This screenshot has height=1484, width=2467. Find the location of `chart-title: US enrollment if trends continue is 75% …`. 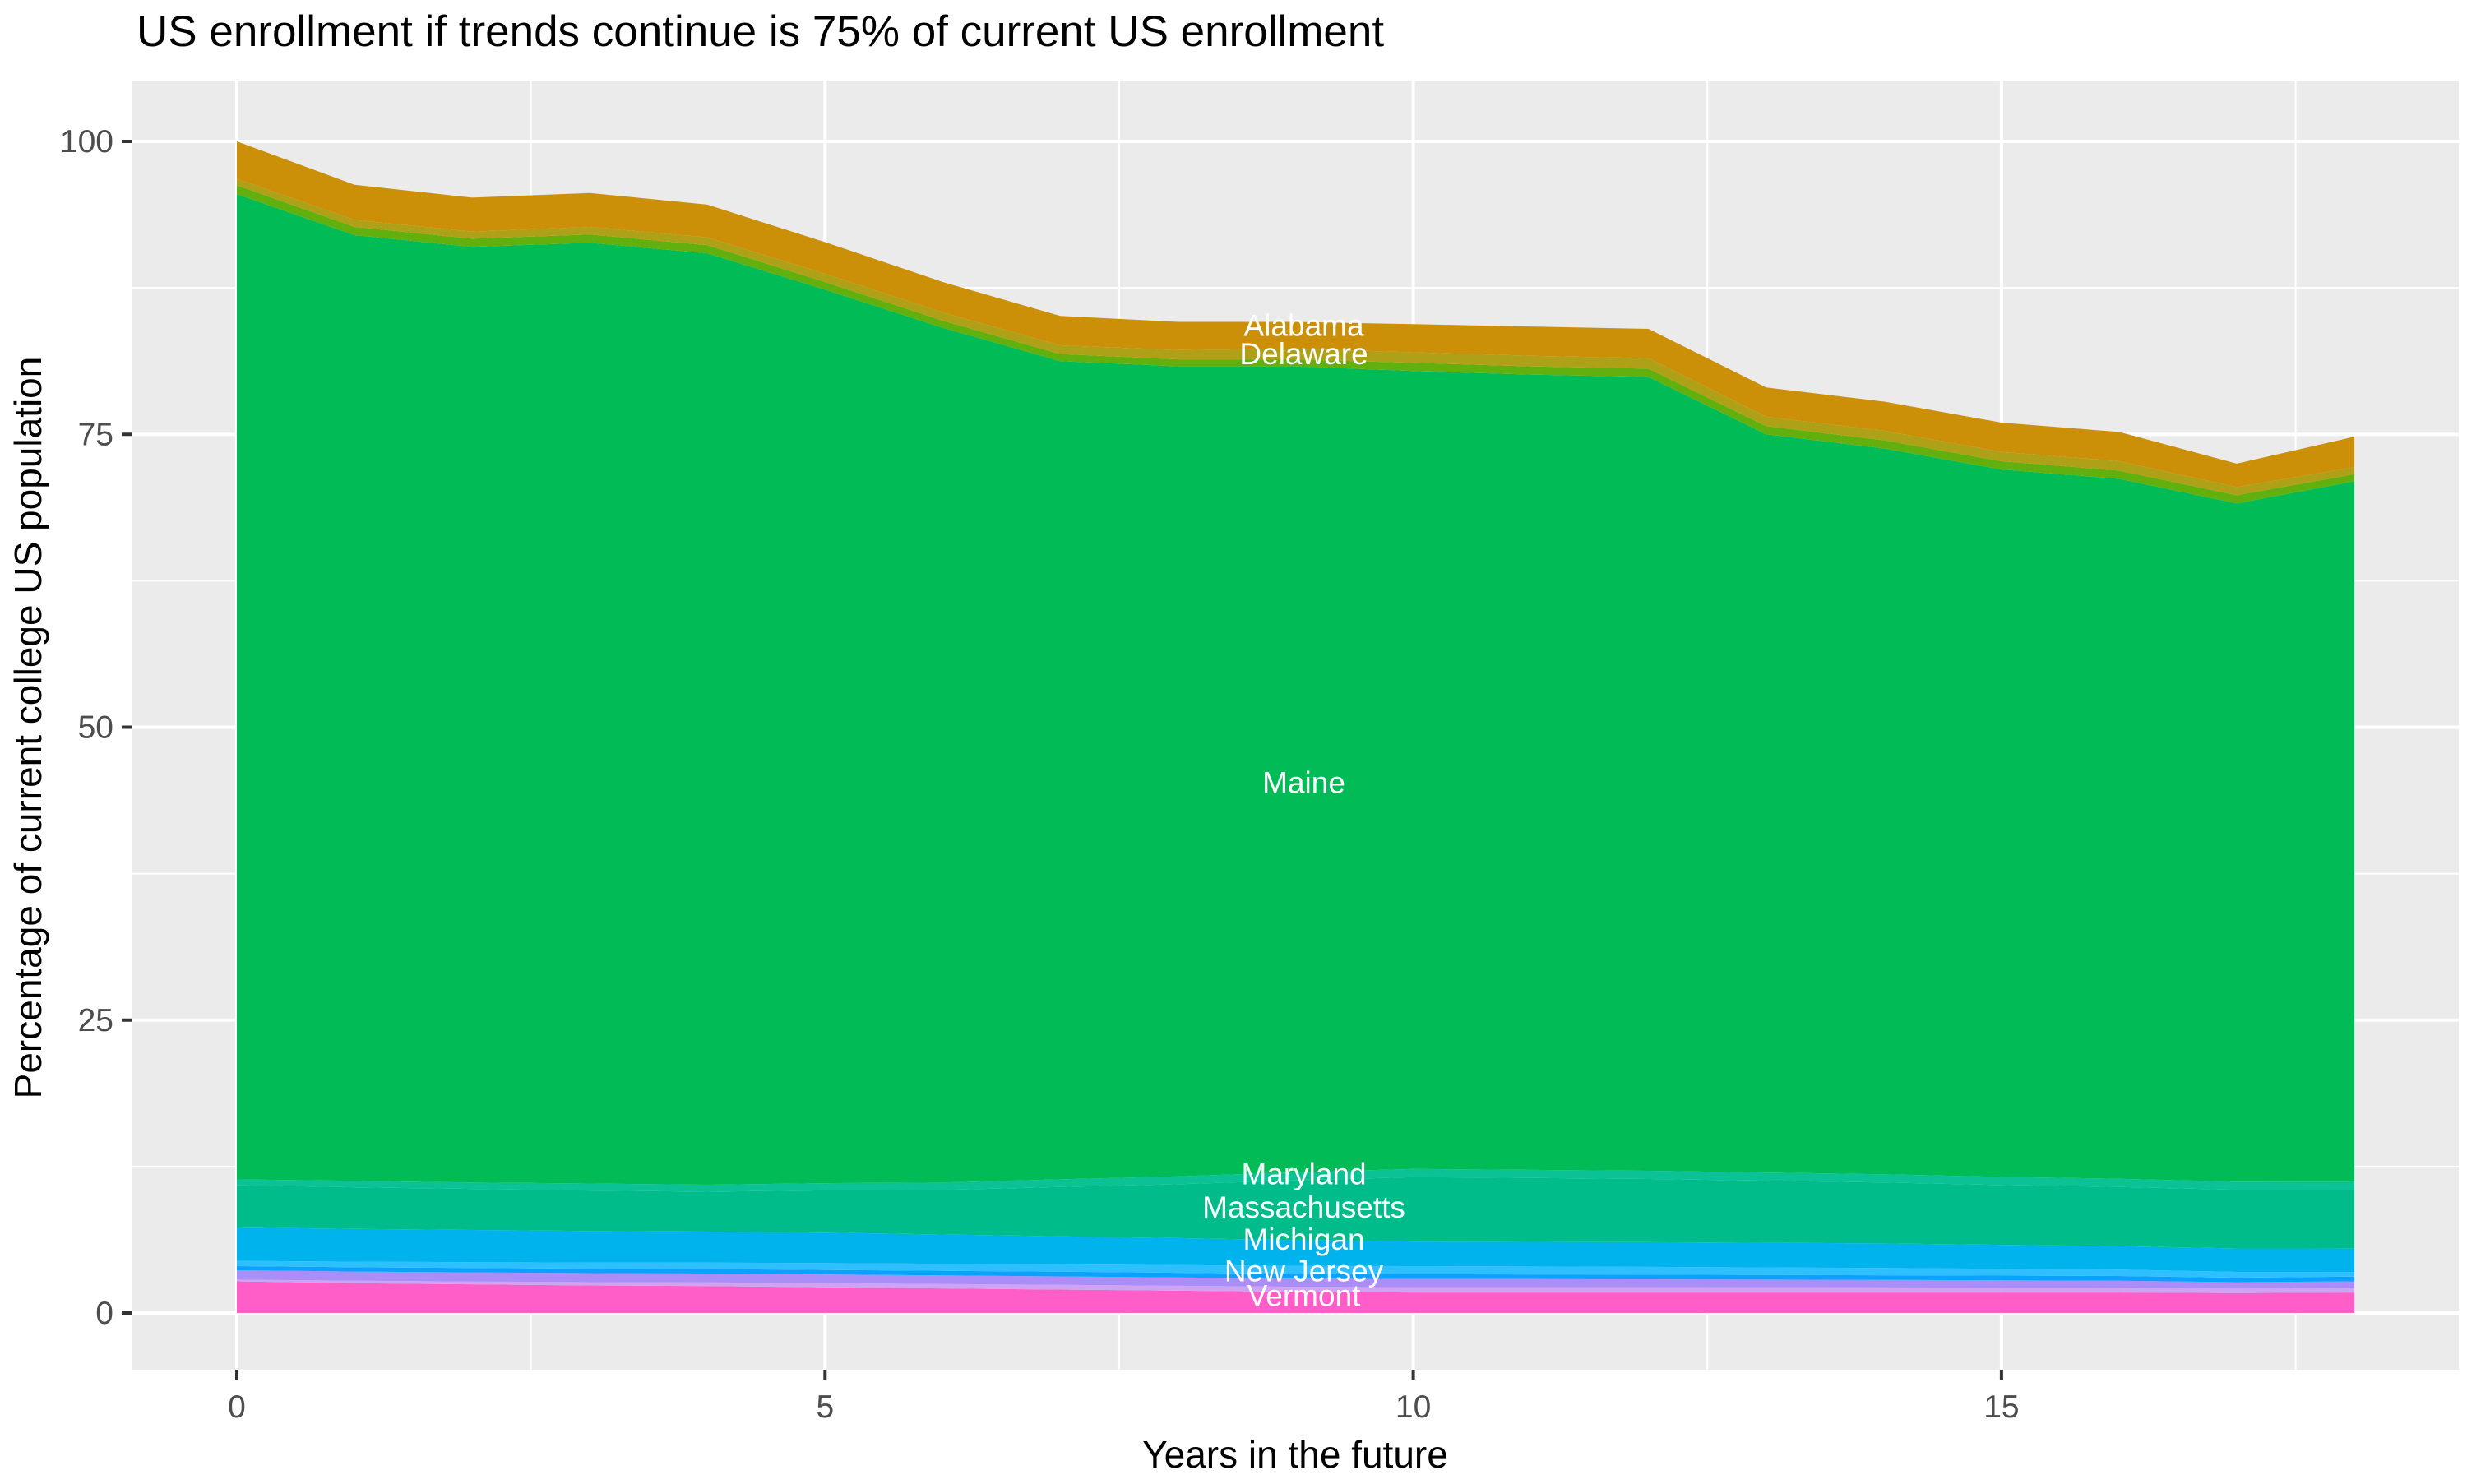

chart-title: US enrollment if trends continue is 75% … is located at coordinates (761, 32).